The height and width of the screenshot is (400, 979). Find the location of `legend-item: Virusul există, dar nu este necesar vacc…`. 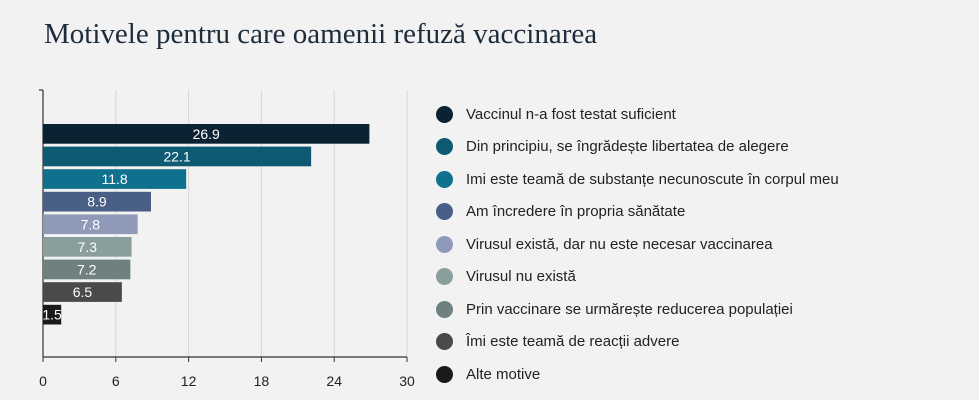

legend-item: Virusul există, dar nu este necesar vacc… is located at coordinates (696, 244).